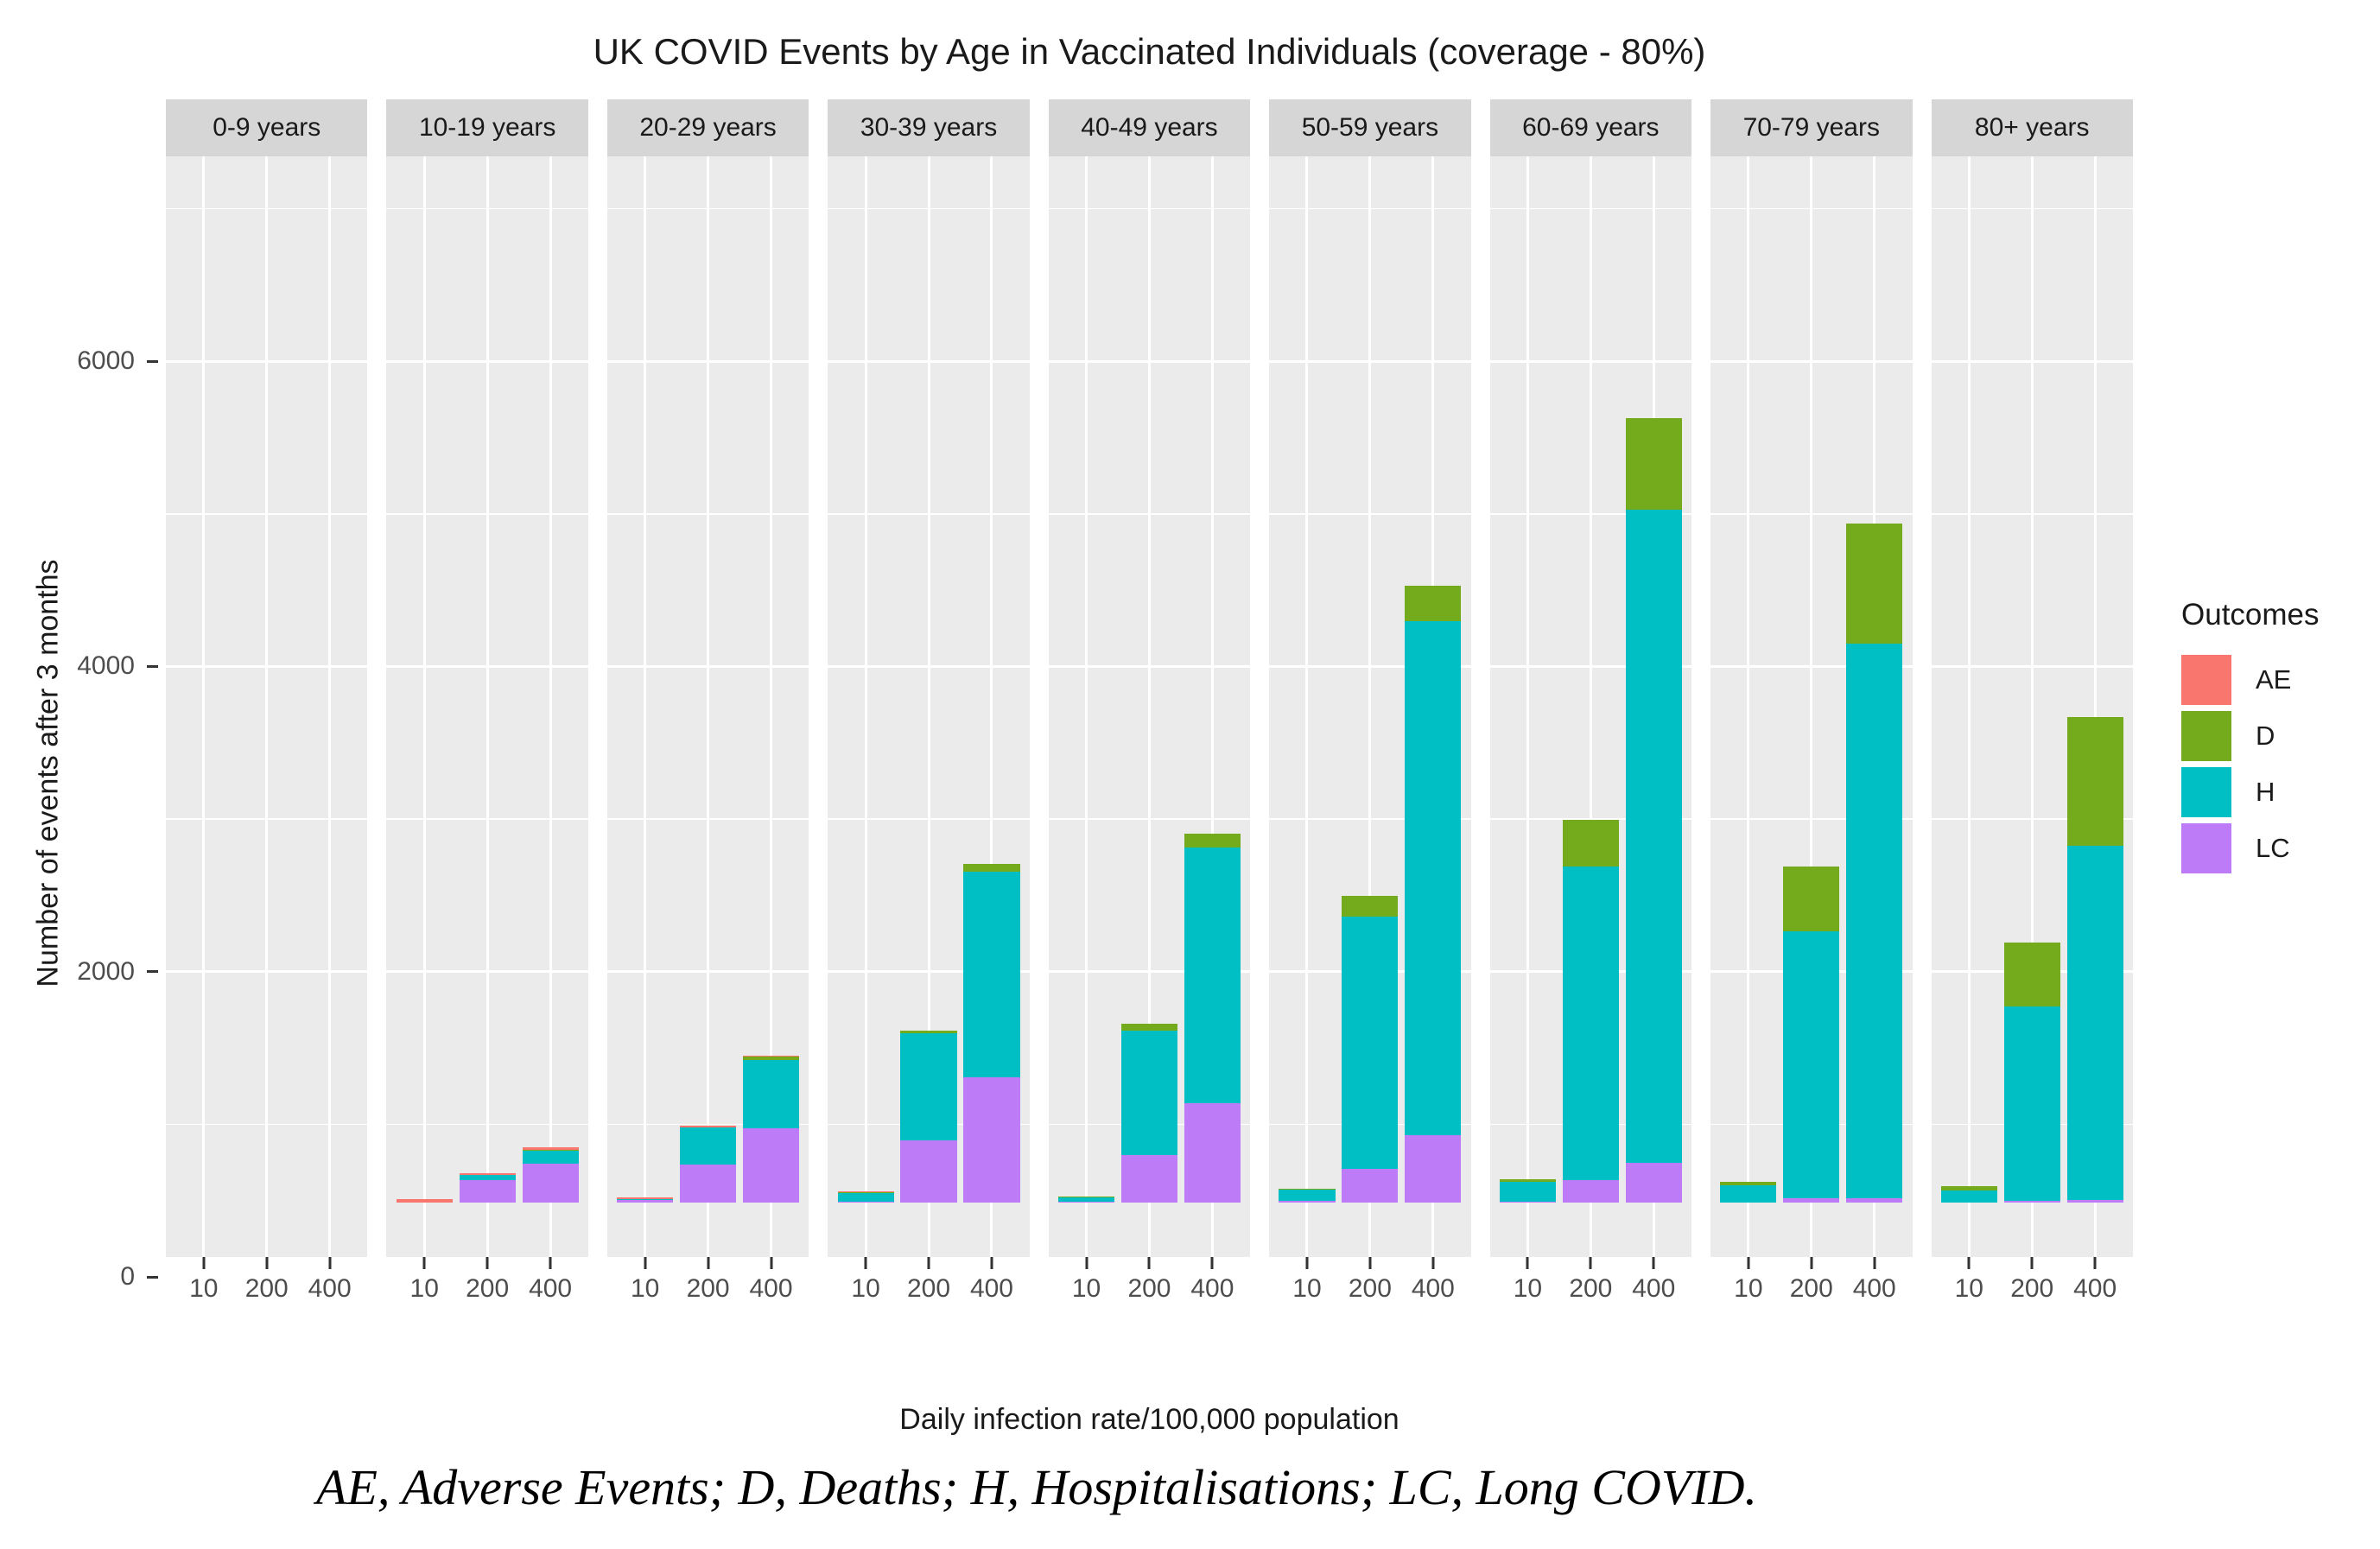 The image size is (2380, 1549). I want to click on y-tick-label: 0, so click(127, 1276).